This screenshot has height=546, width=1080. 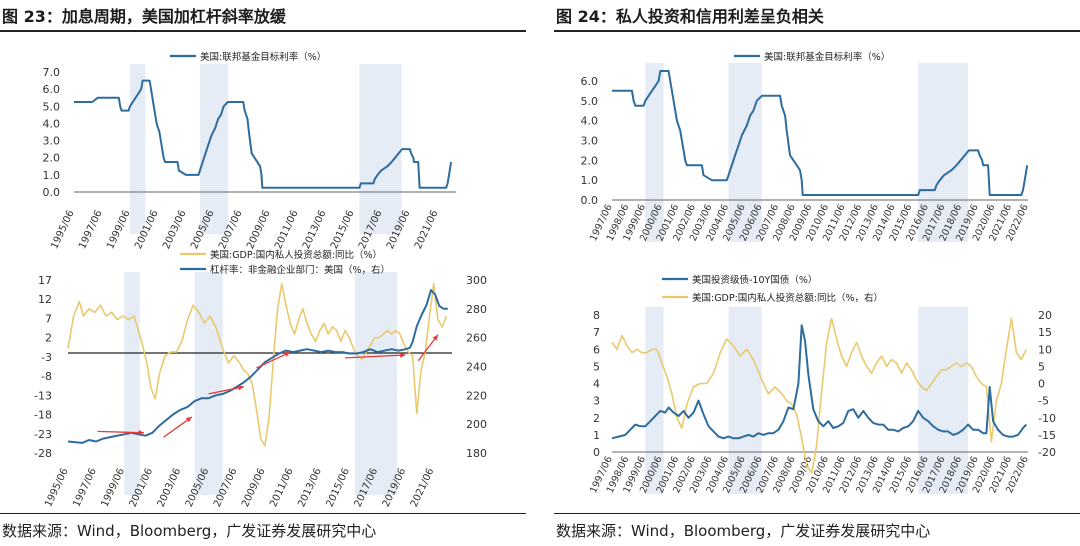 What do you see at coordinates (189, 531) in the screenshot?
I see `figure-23-source: 数据来源：Wind，Bloomberg，广发证券发展研究中心` at bounding box center [189, 531].